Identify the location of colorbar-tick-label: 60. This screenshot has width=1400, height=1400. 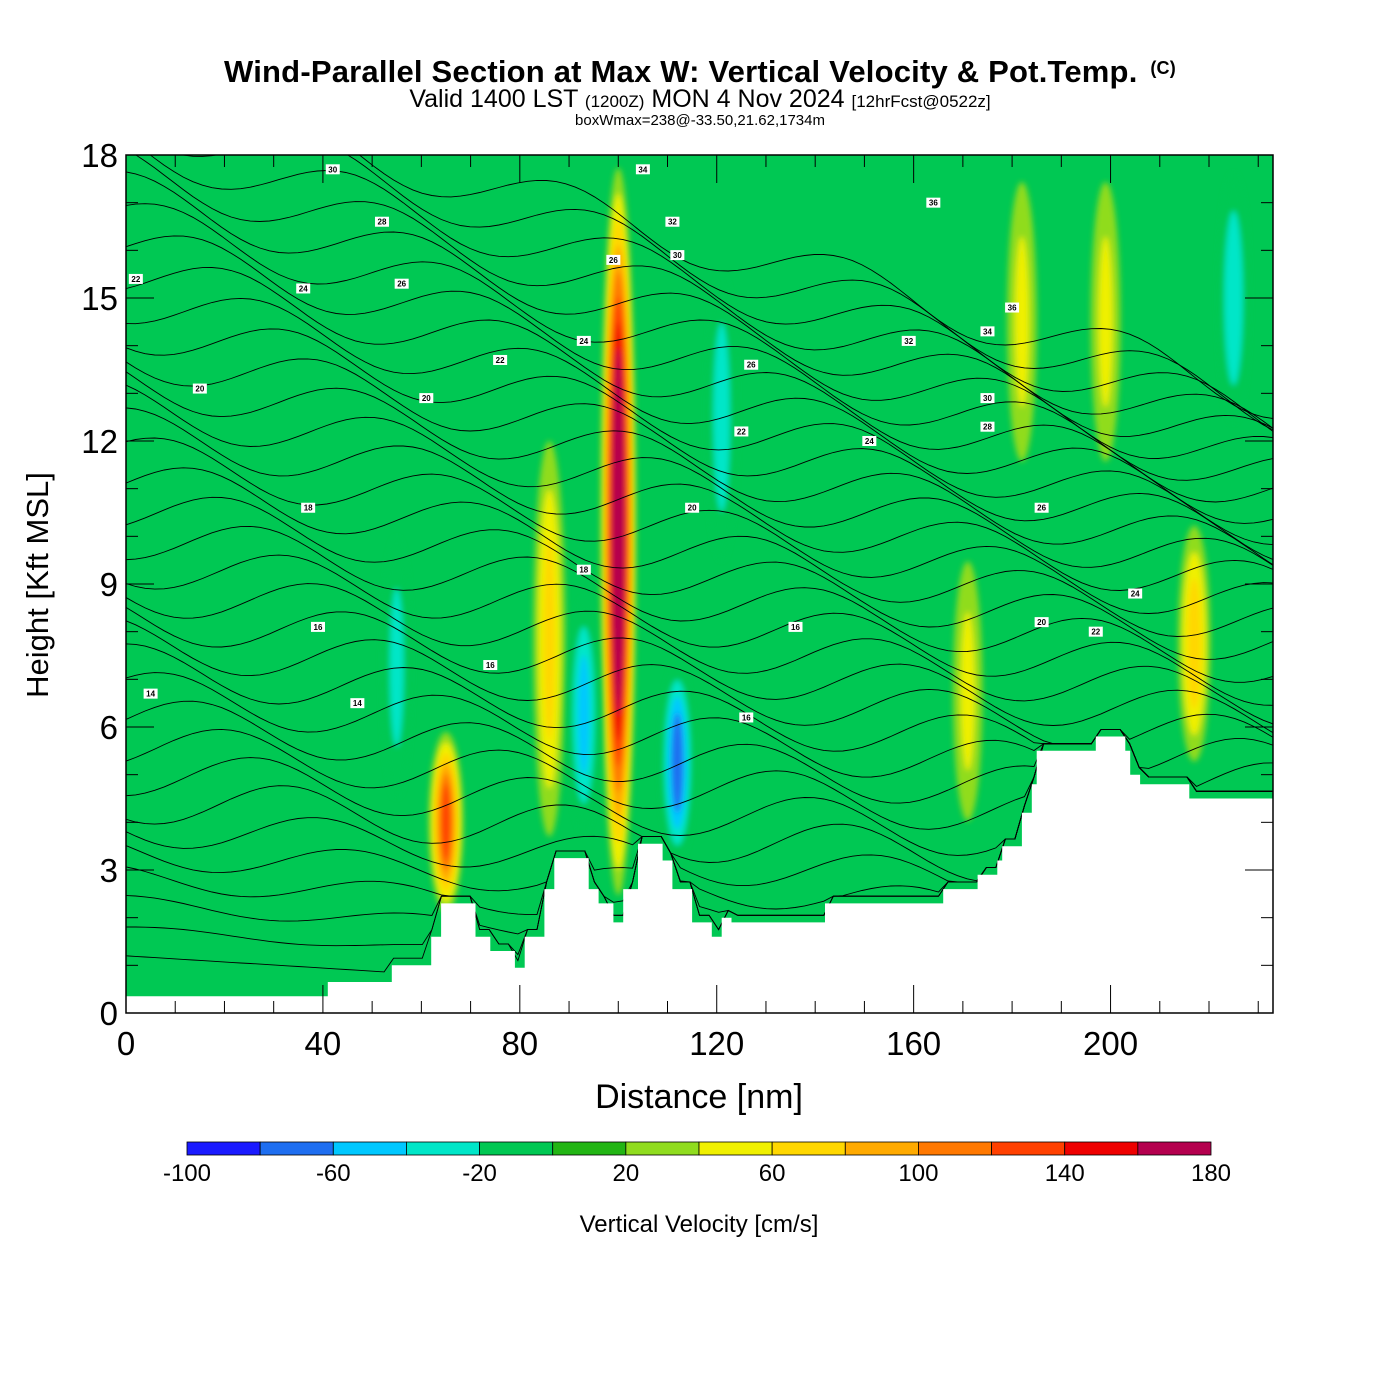
(772, 1173).